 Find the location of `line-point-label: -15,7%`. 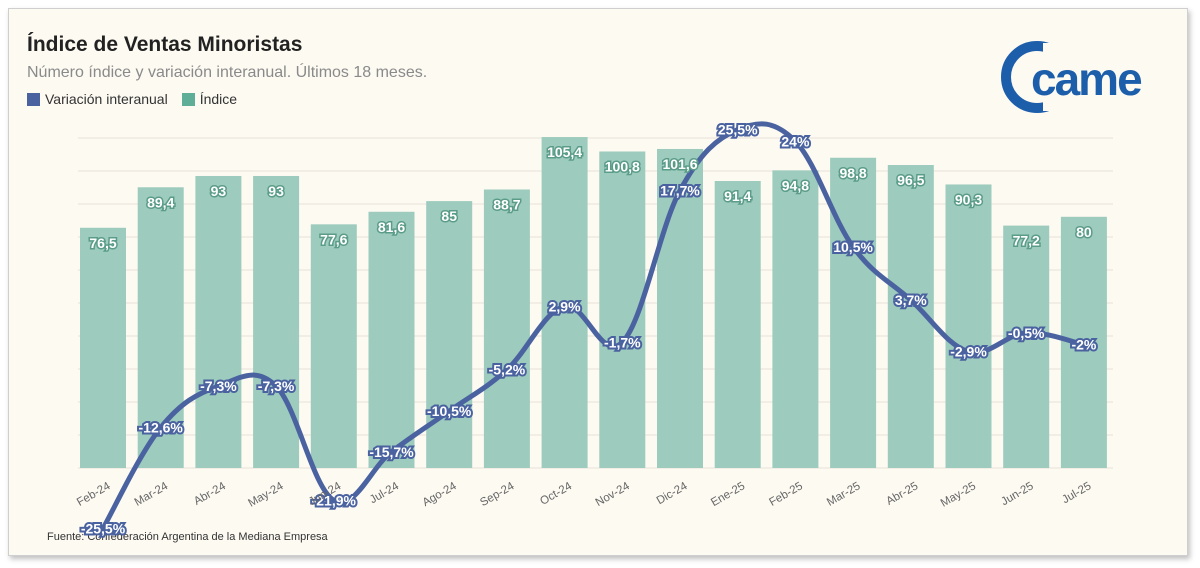

line-point-label: -15,7% is located at coordinates (391, 452).